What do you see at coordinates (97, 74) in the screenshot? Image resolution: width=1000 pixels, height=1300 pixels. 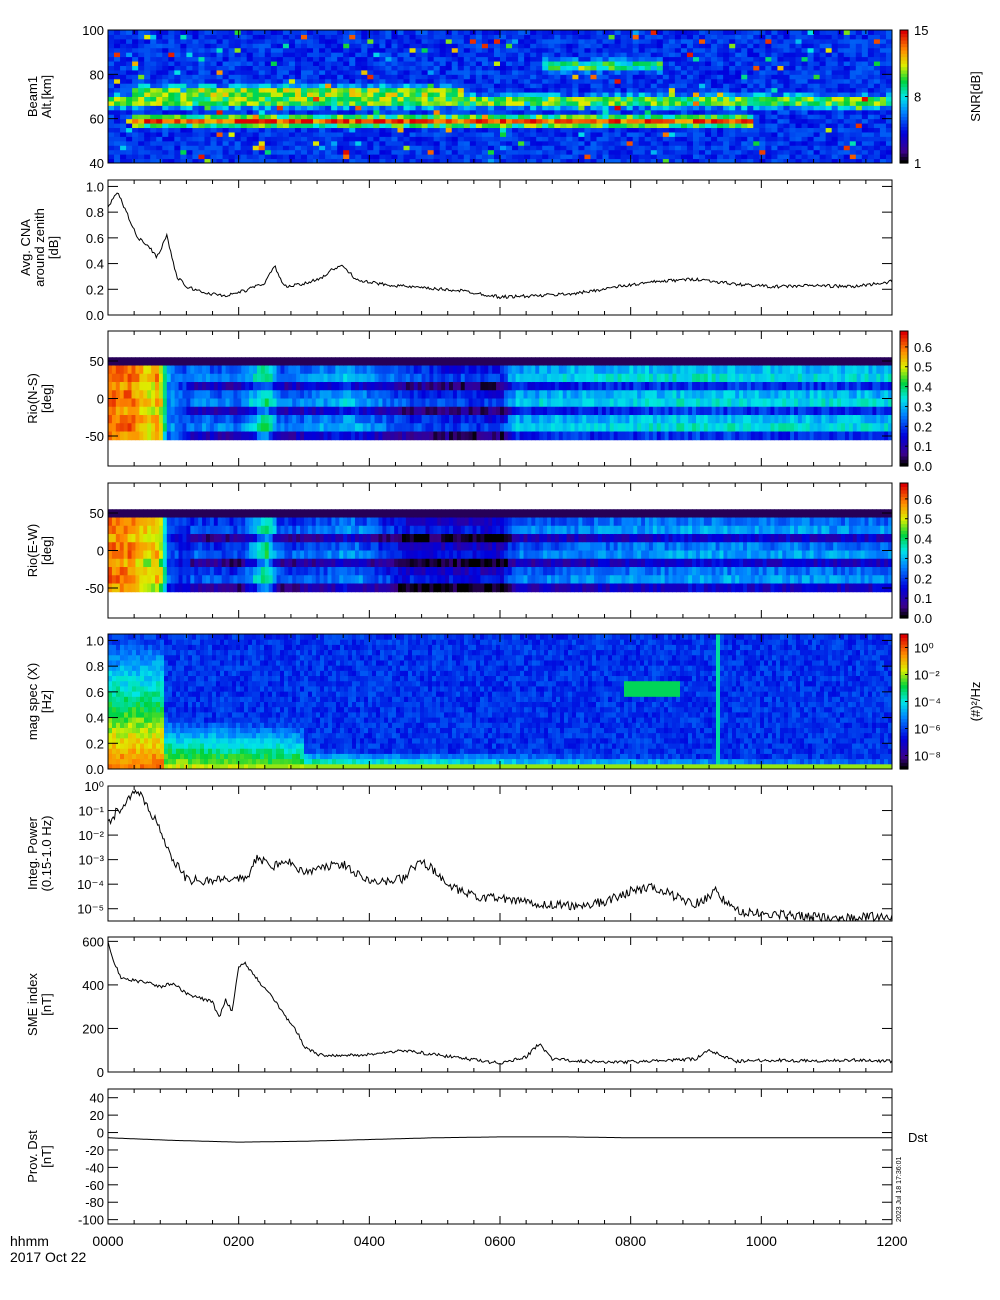 I see `y-tick-label: 80` at bounding box center [97, 74].